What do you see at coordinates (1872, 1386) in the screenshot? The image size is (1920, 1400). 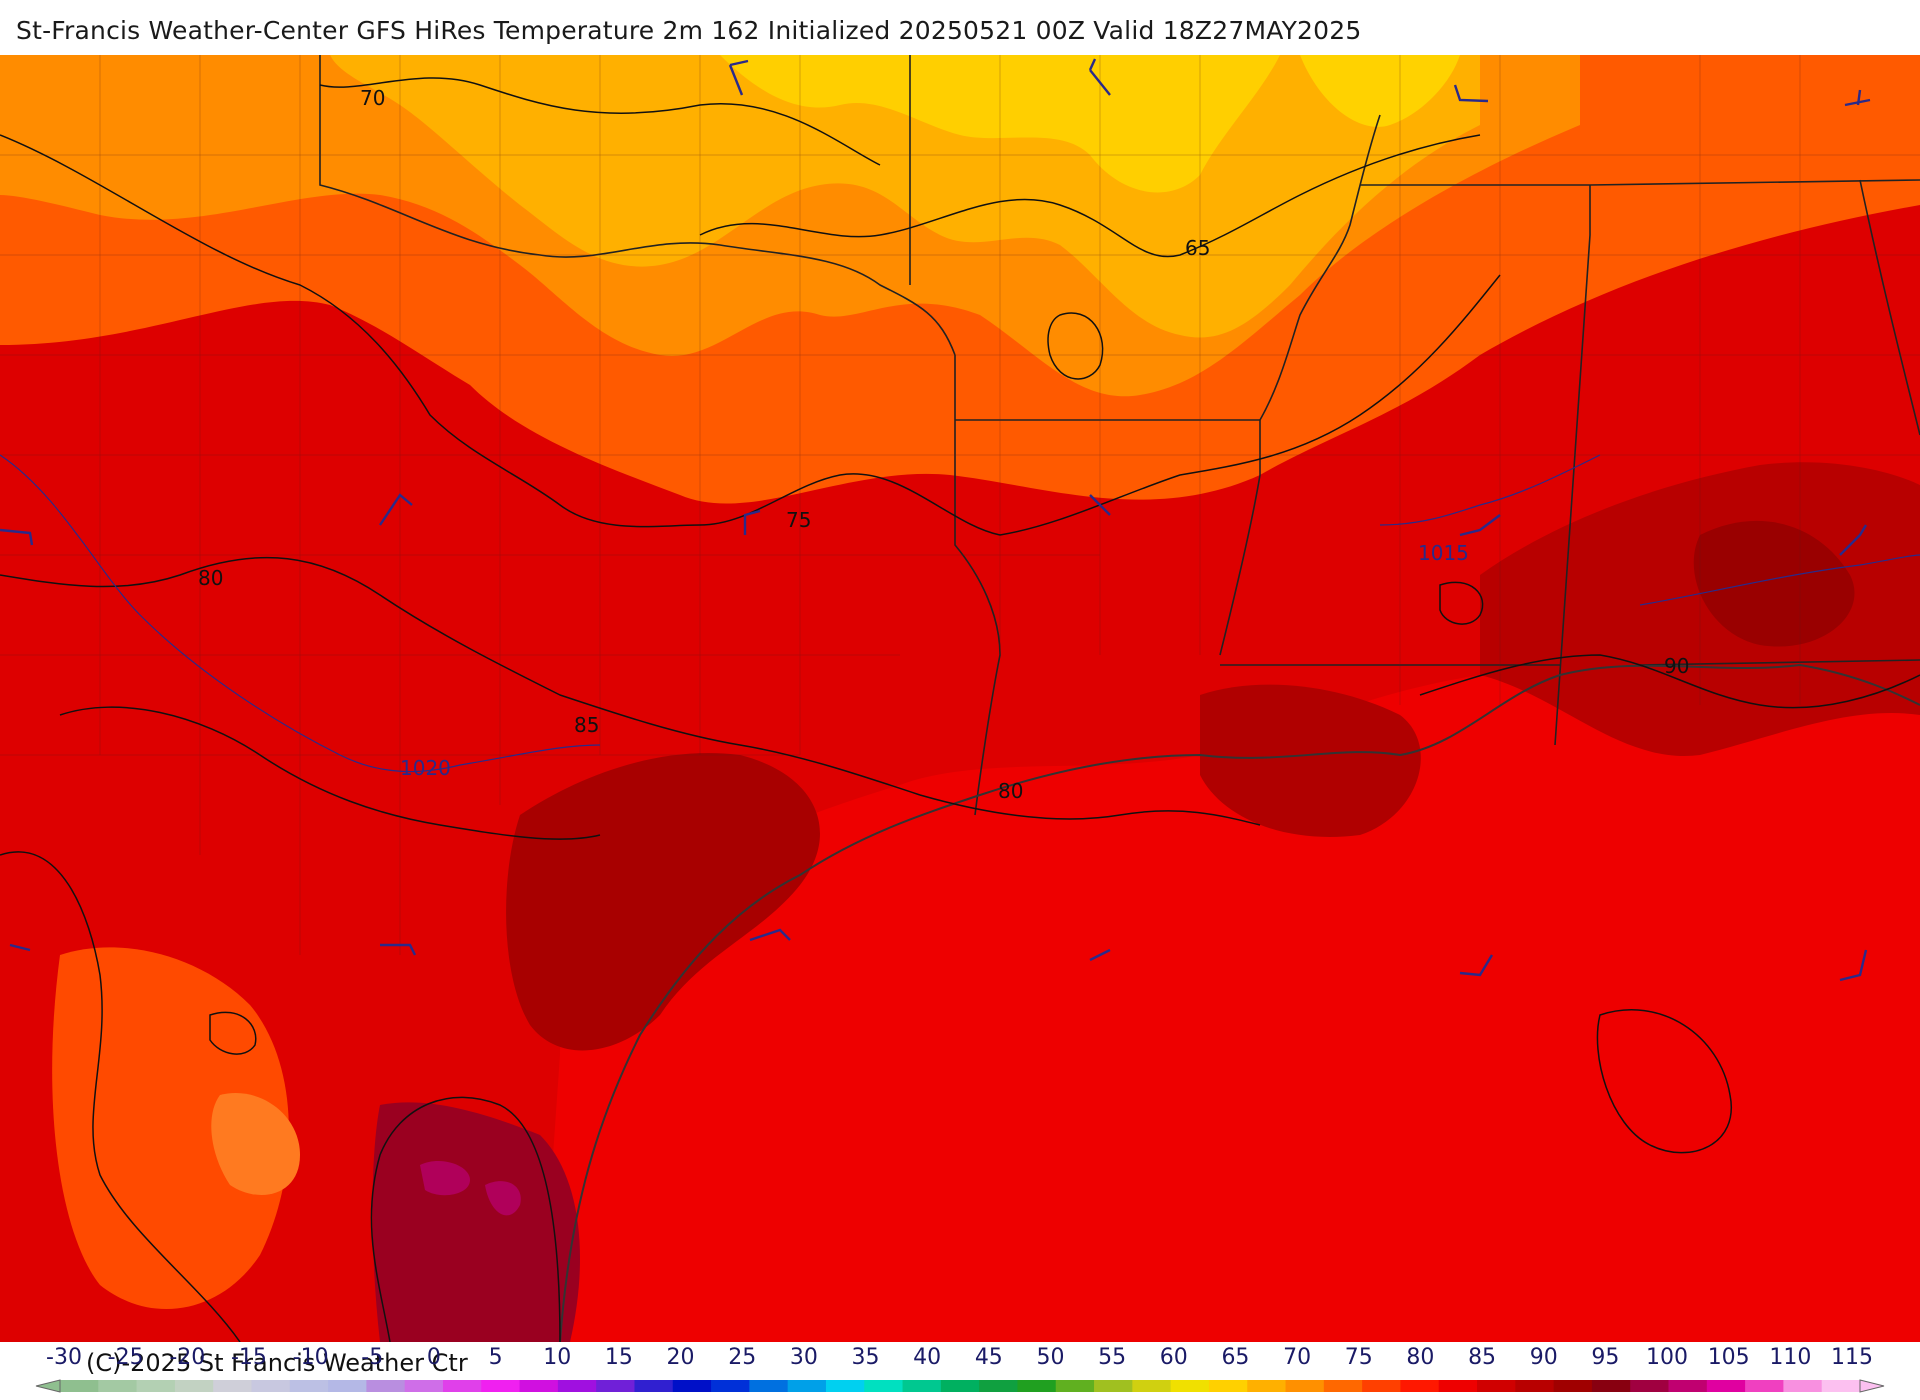 I see `colorbar-right-arrow` at bounding box center [1872, 1386].